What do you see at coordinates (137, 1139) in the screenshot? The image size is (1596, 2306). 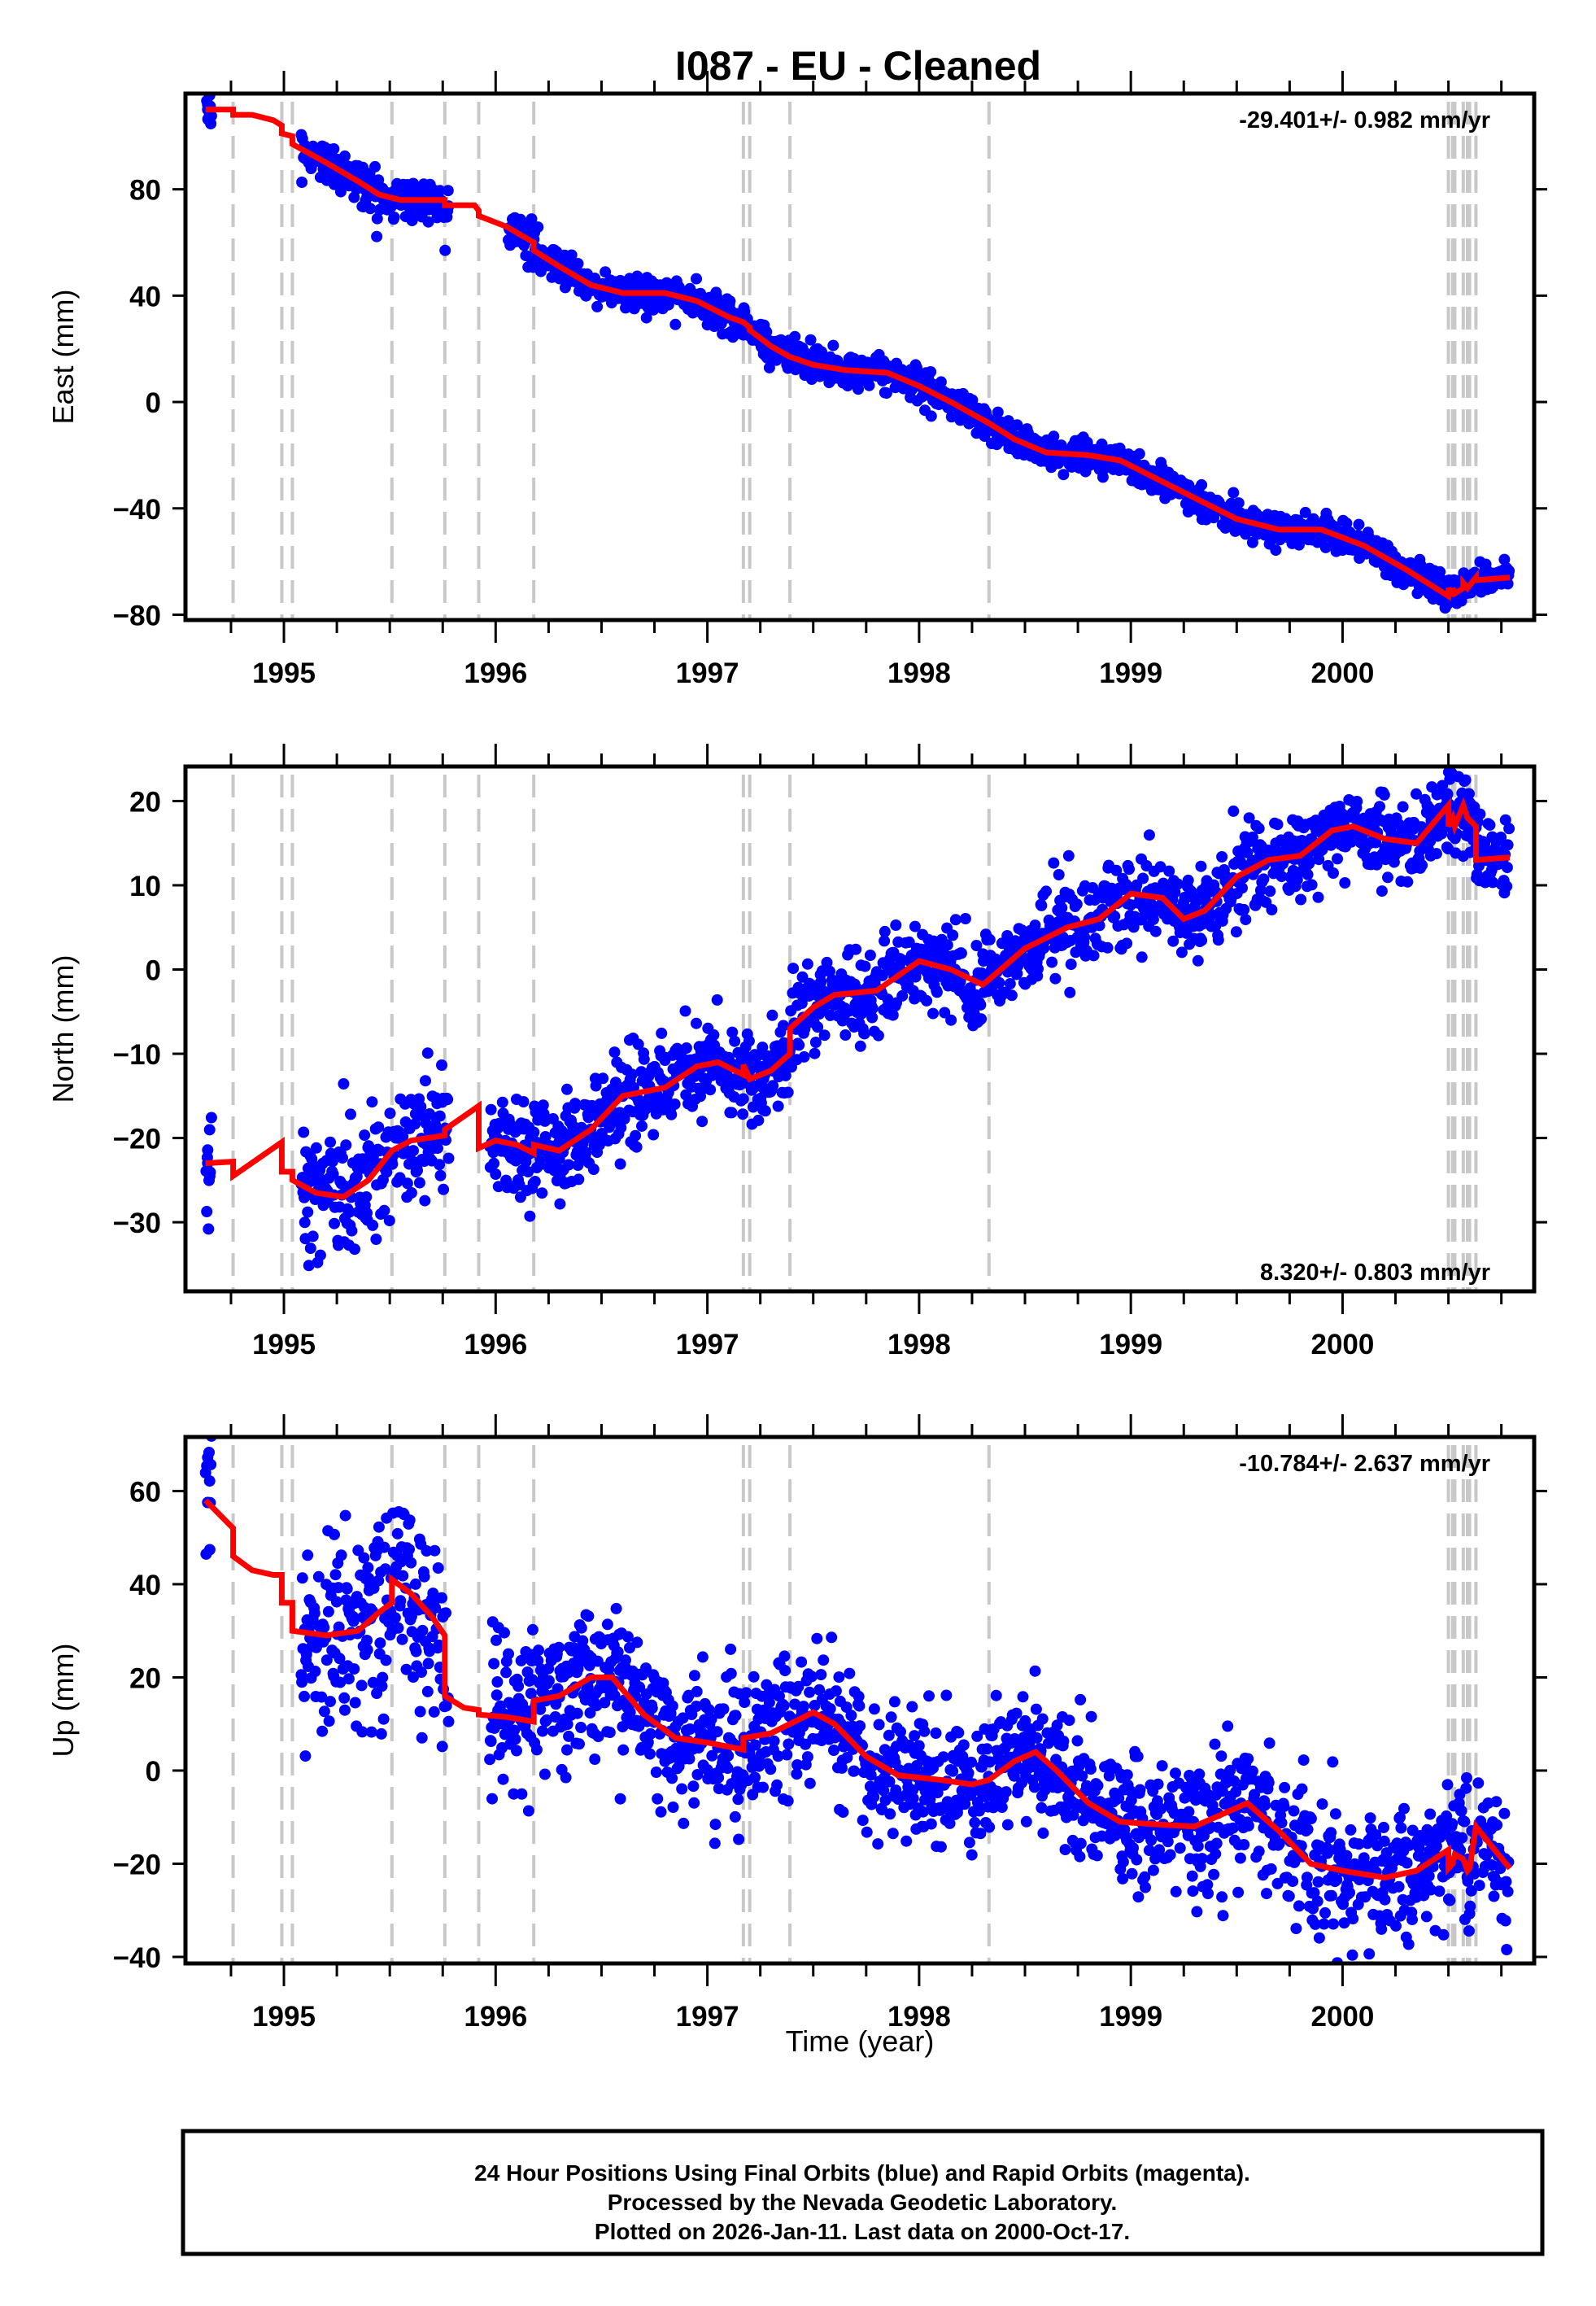 I see `y-tick-label: −20` at bounding box center [137, 1139].